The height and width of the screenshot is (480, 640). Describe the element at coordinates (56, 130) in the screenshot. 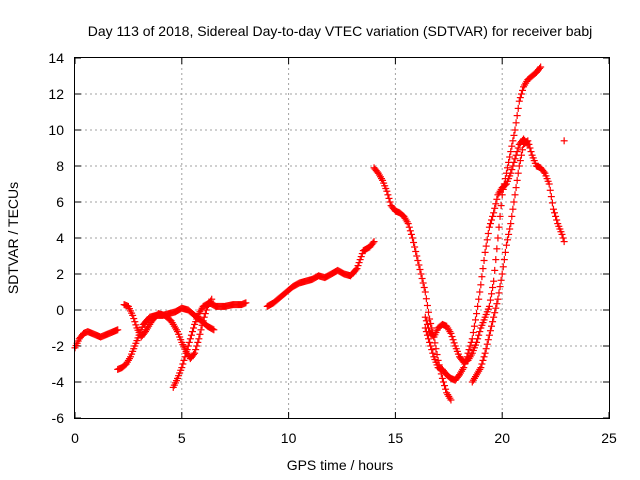

I see `y-tick-label: 10` at that location.